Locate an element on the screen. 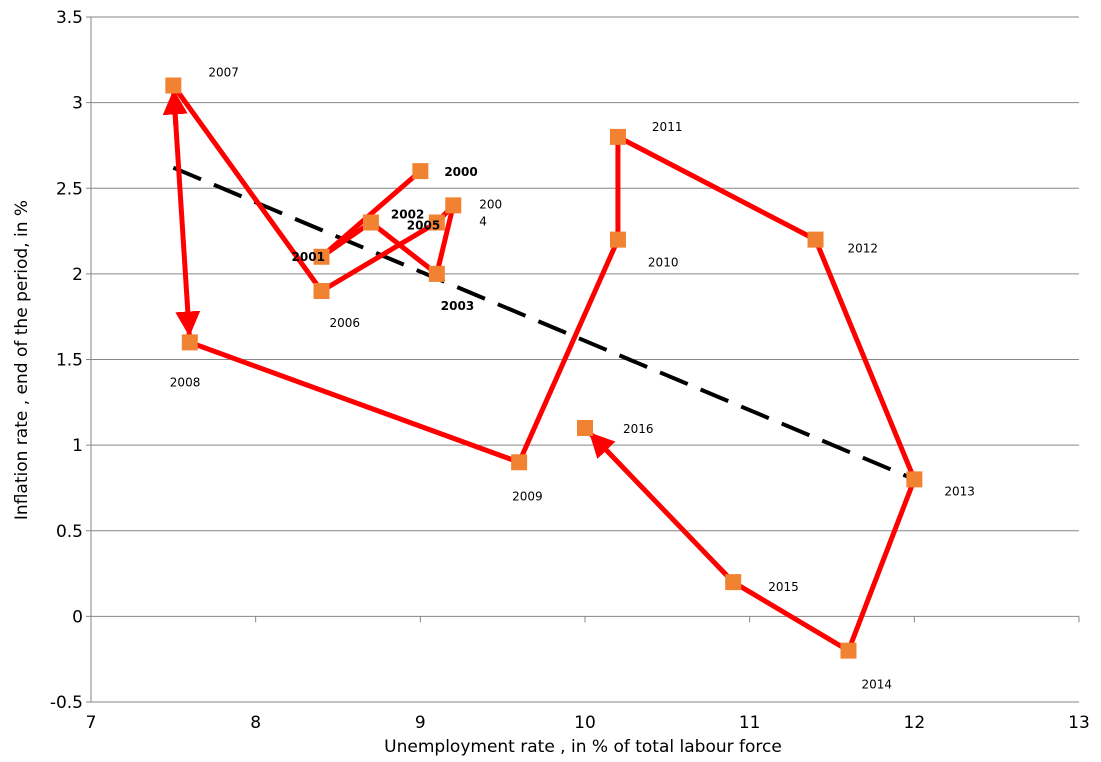 This screenshot has height=762, width=1101. x-tick-label: 10 is located at coordinates (585, 723).